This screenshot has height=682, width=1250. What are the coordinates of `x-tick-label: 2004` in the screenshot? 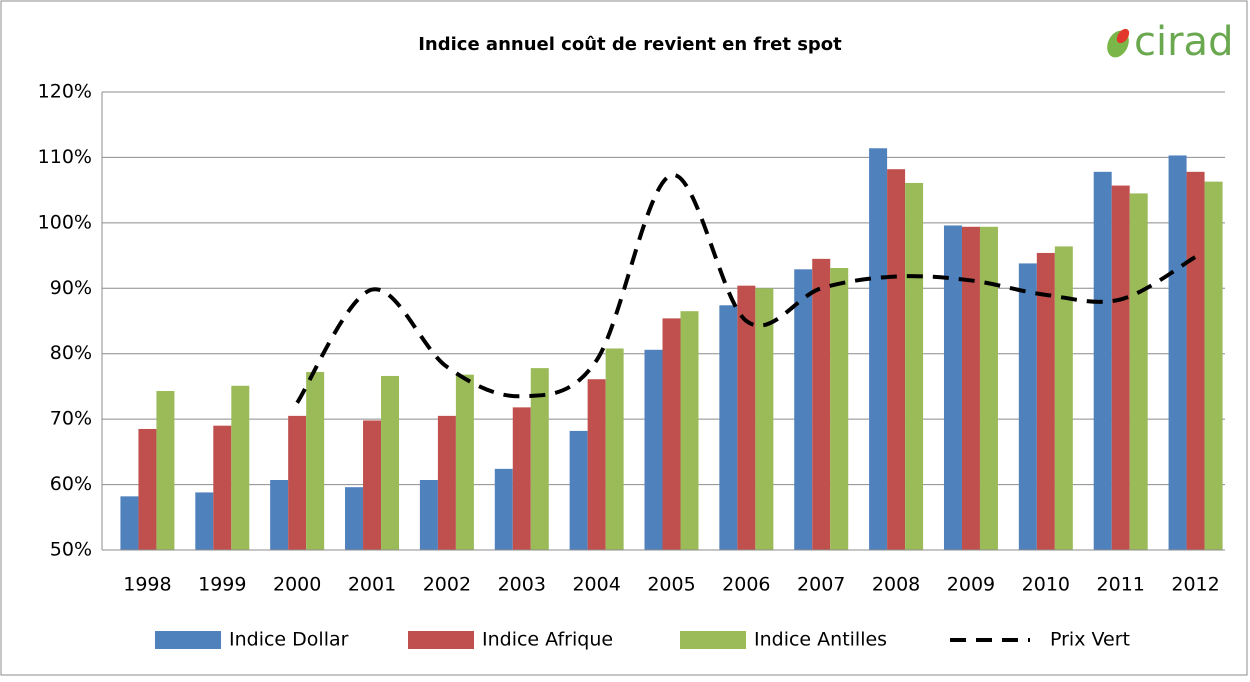 It's located at (596, 585).